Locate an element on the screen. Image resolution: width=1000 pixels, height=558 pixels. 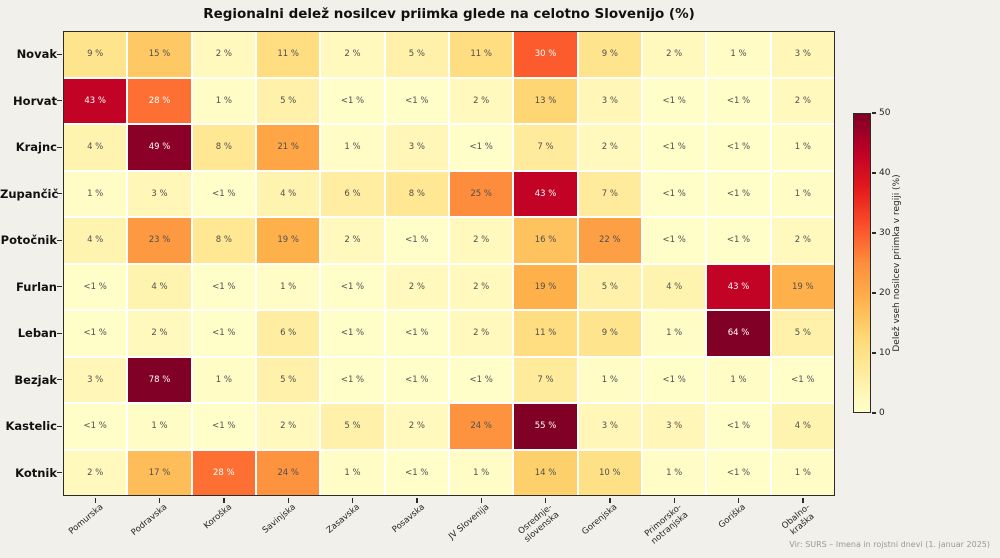
row-label: Horvat is located at coordinates (35, 100).